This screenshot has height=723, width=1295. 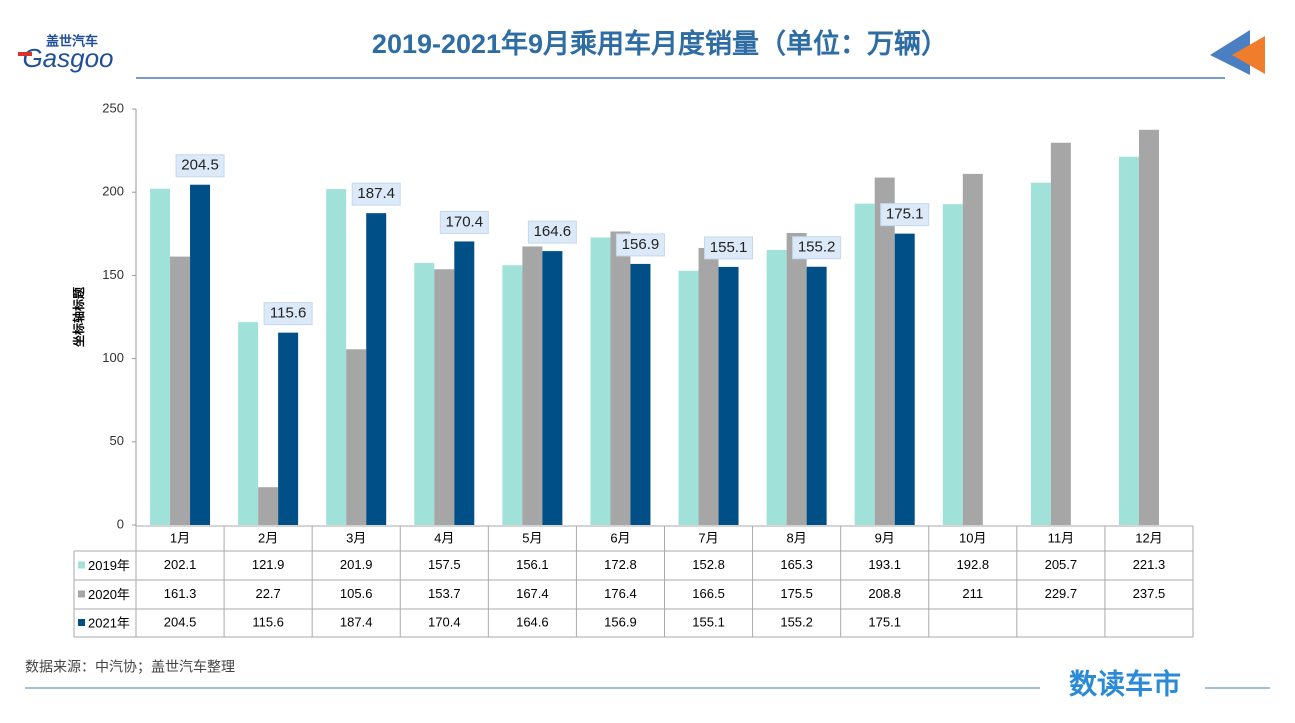 What do you see at coordinates (797, 537) in the screenshot?
I see `x-tick-label: 8月` at bounding box center [797, 537].